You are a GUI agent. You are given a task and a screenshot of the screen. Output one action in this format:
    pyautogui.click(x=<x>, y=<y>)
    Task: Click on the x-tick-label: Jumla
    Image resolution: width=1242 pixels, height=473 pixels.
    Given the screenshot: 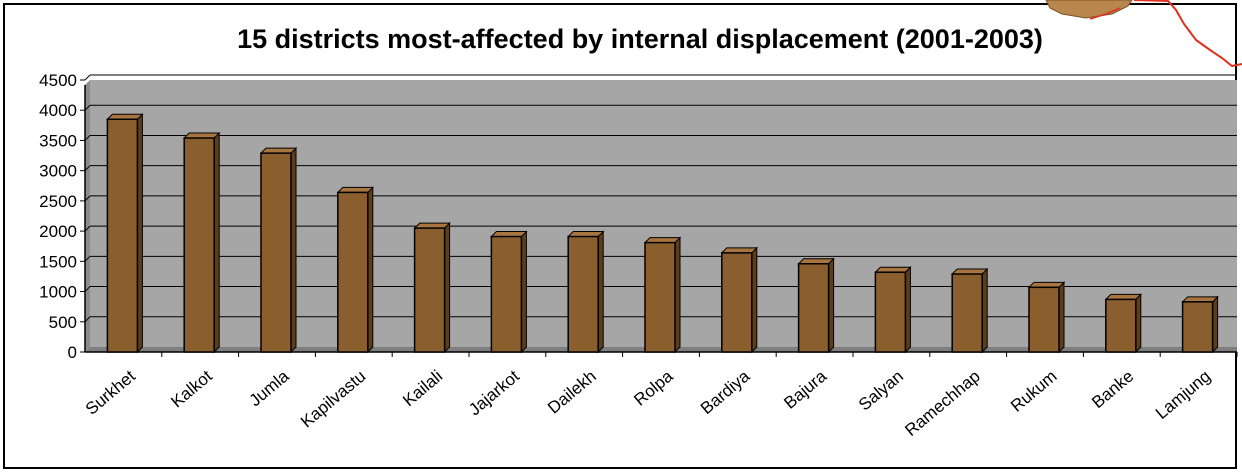 What is the action you would take?
    pyautogui.click(x=269, y=388)
    